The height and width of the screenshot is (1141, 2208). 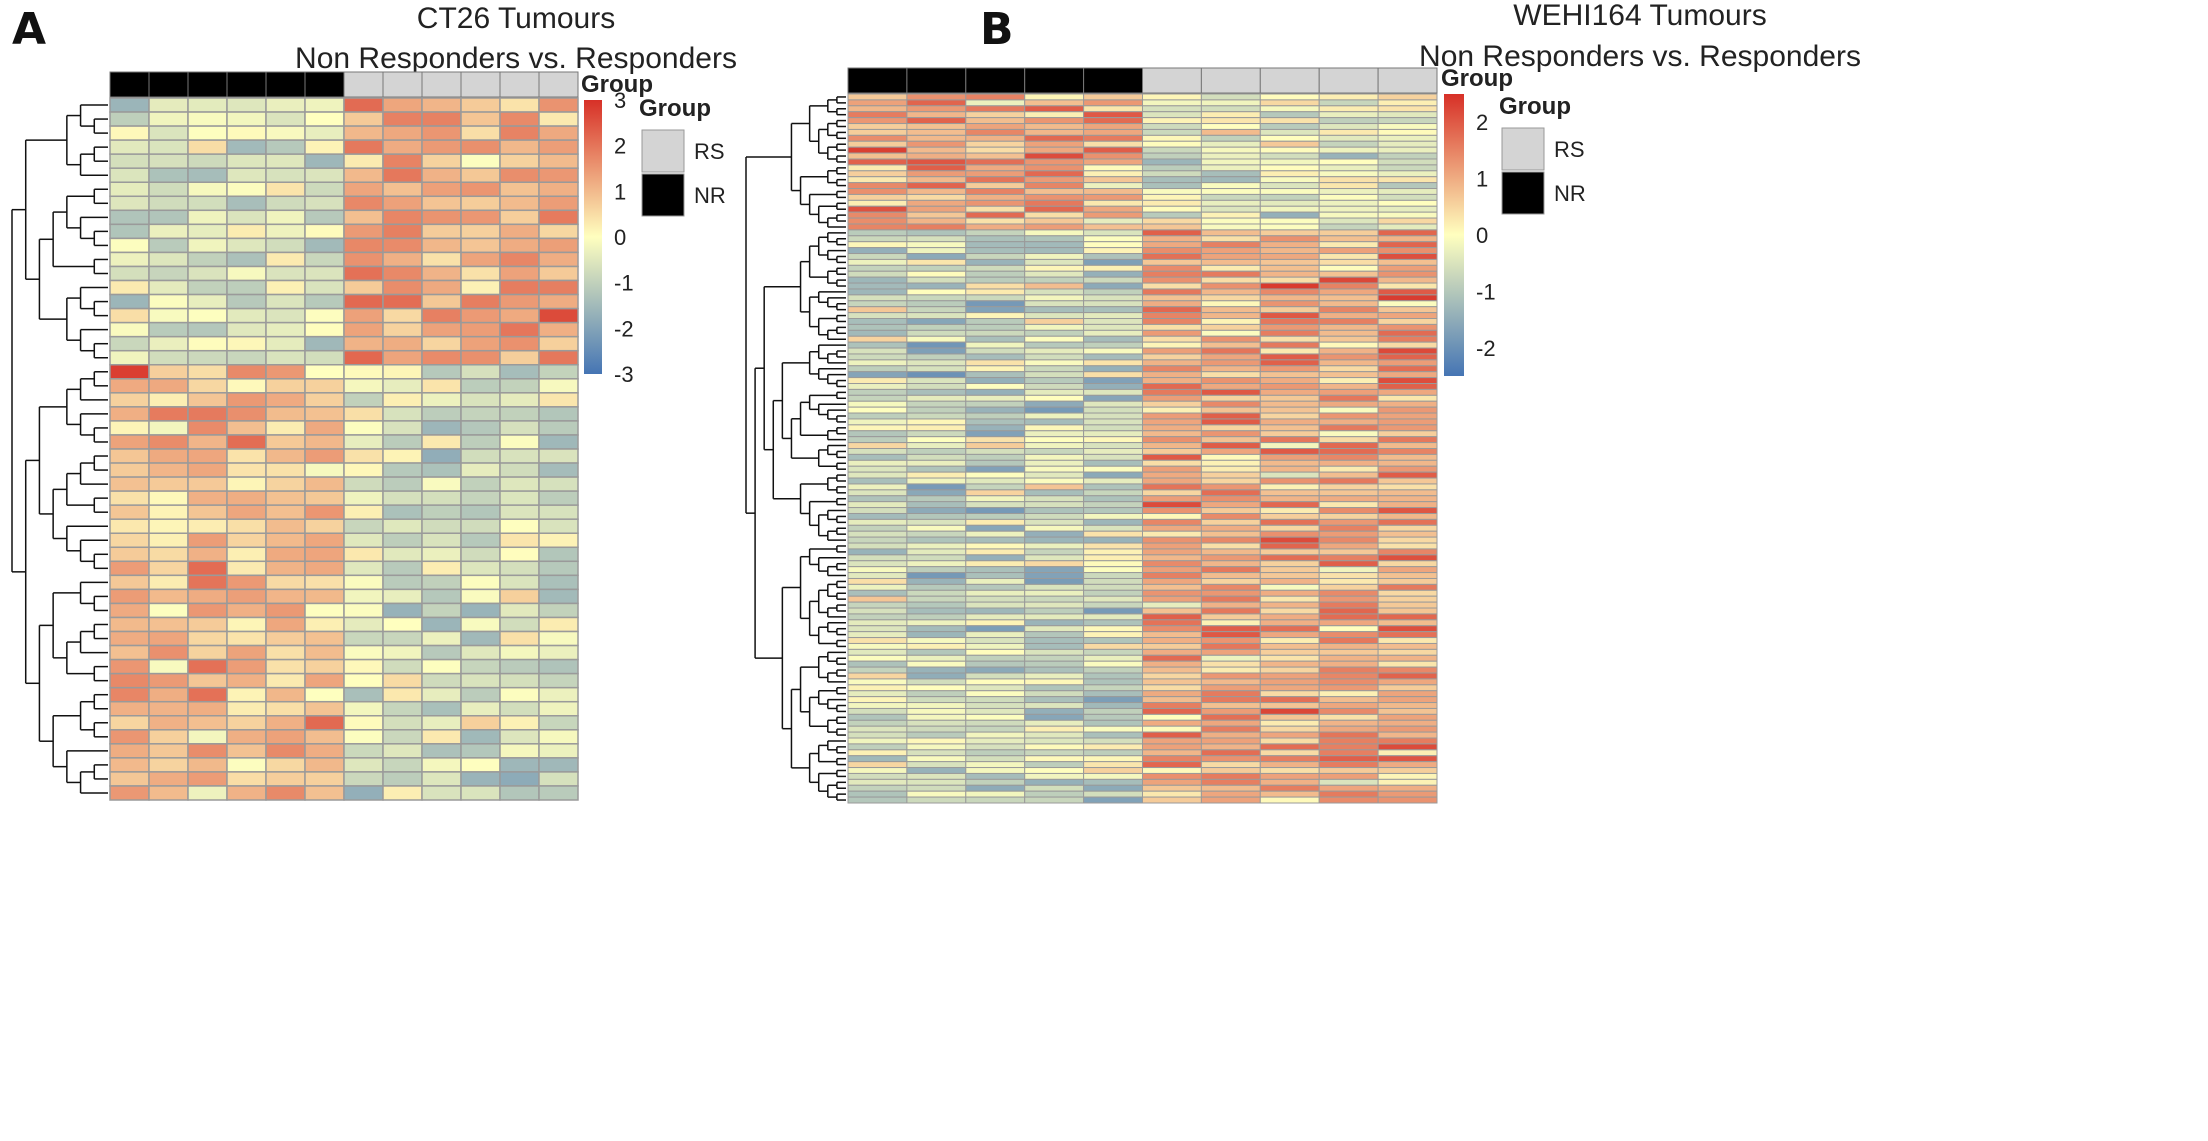 I want to click on color-scale-tick-label: -2, so click(x=624, y=328).